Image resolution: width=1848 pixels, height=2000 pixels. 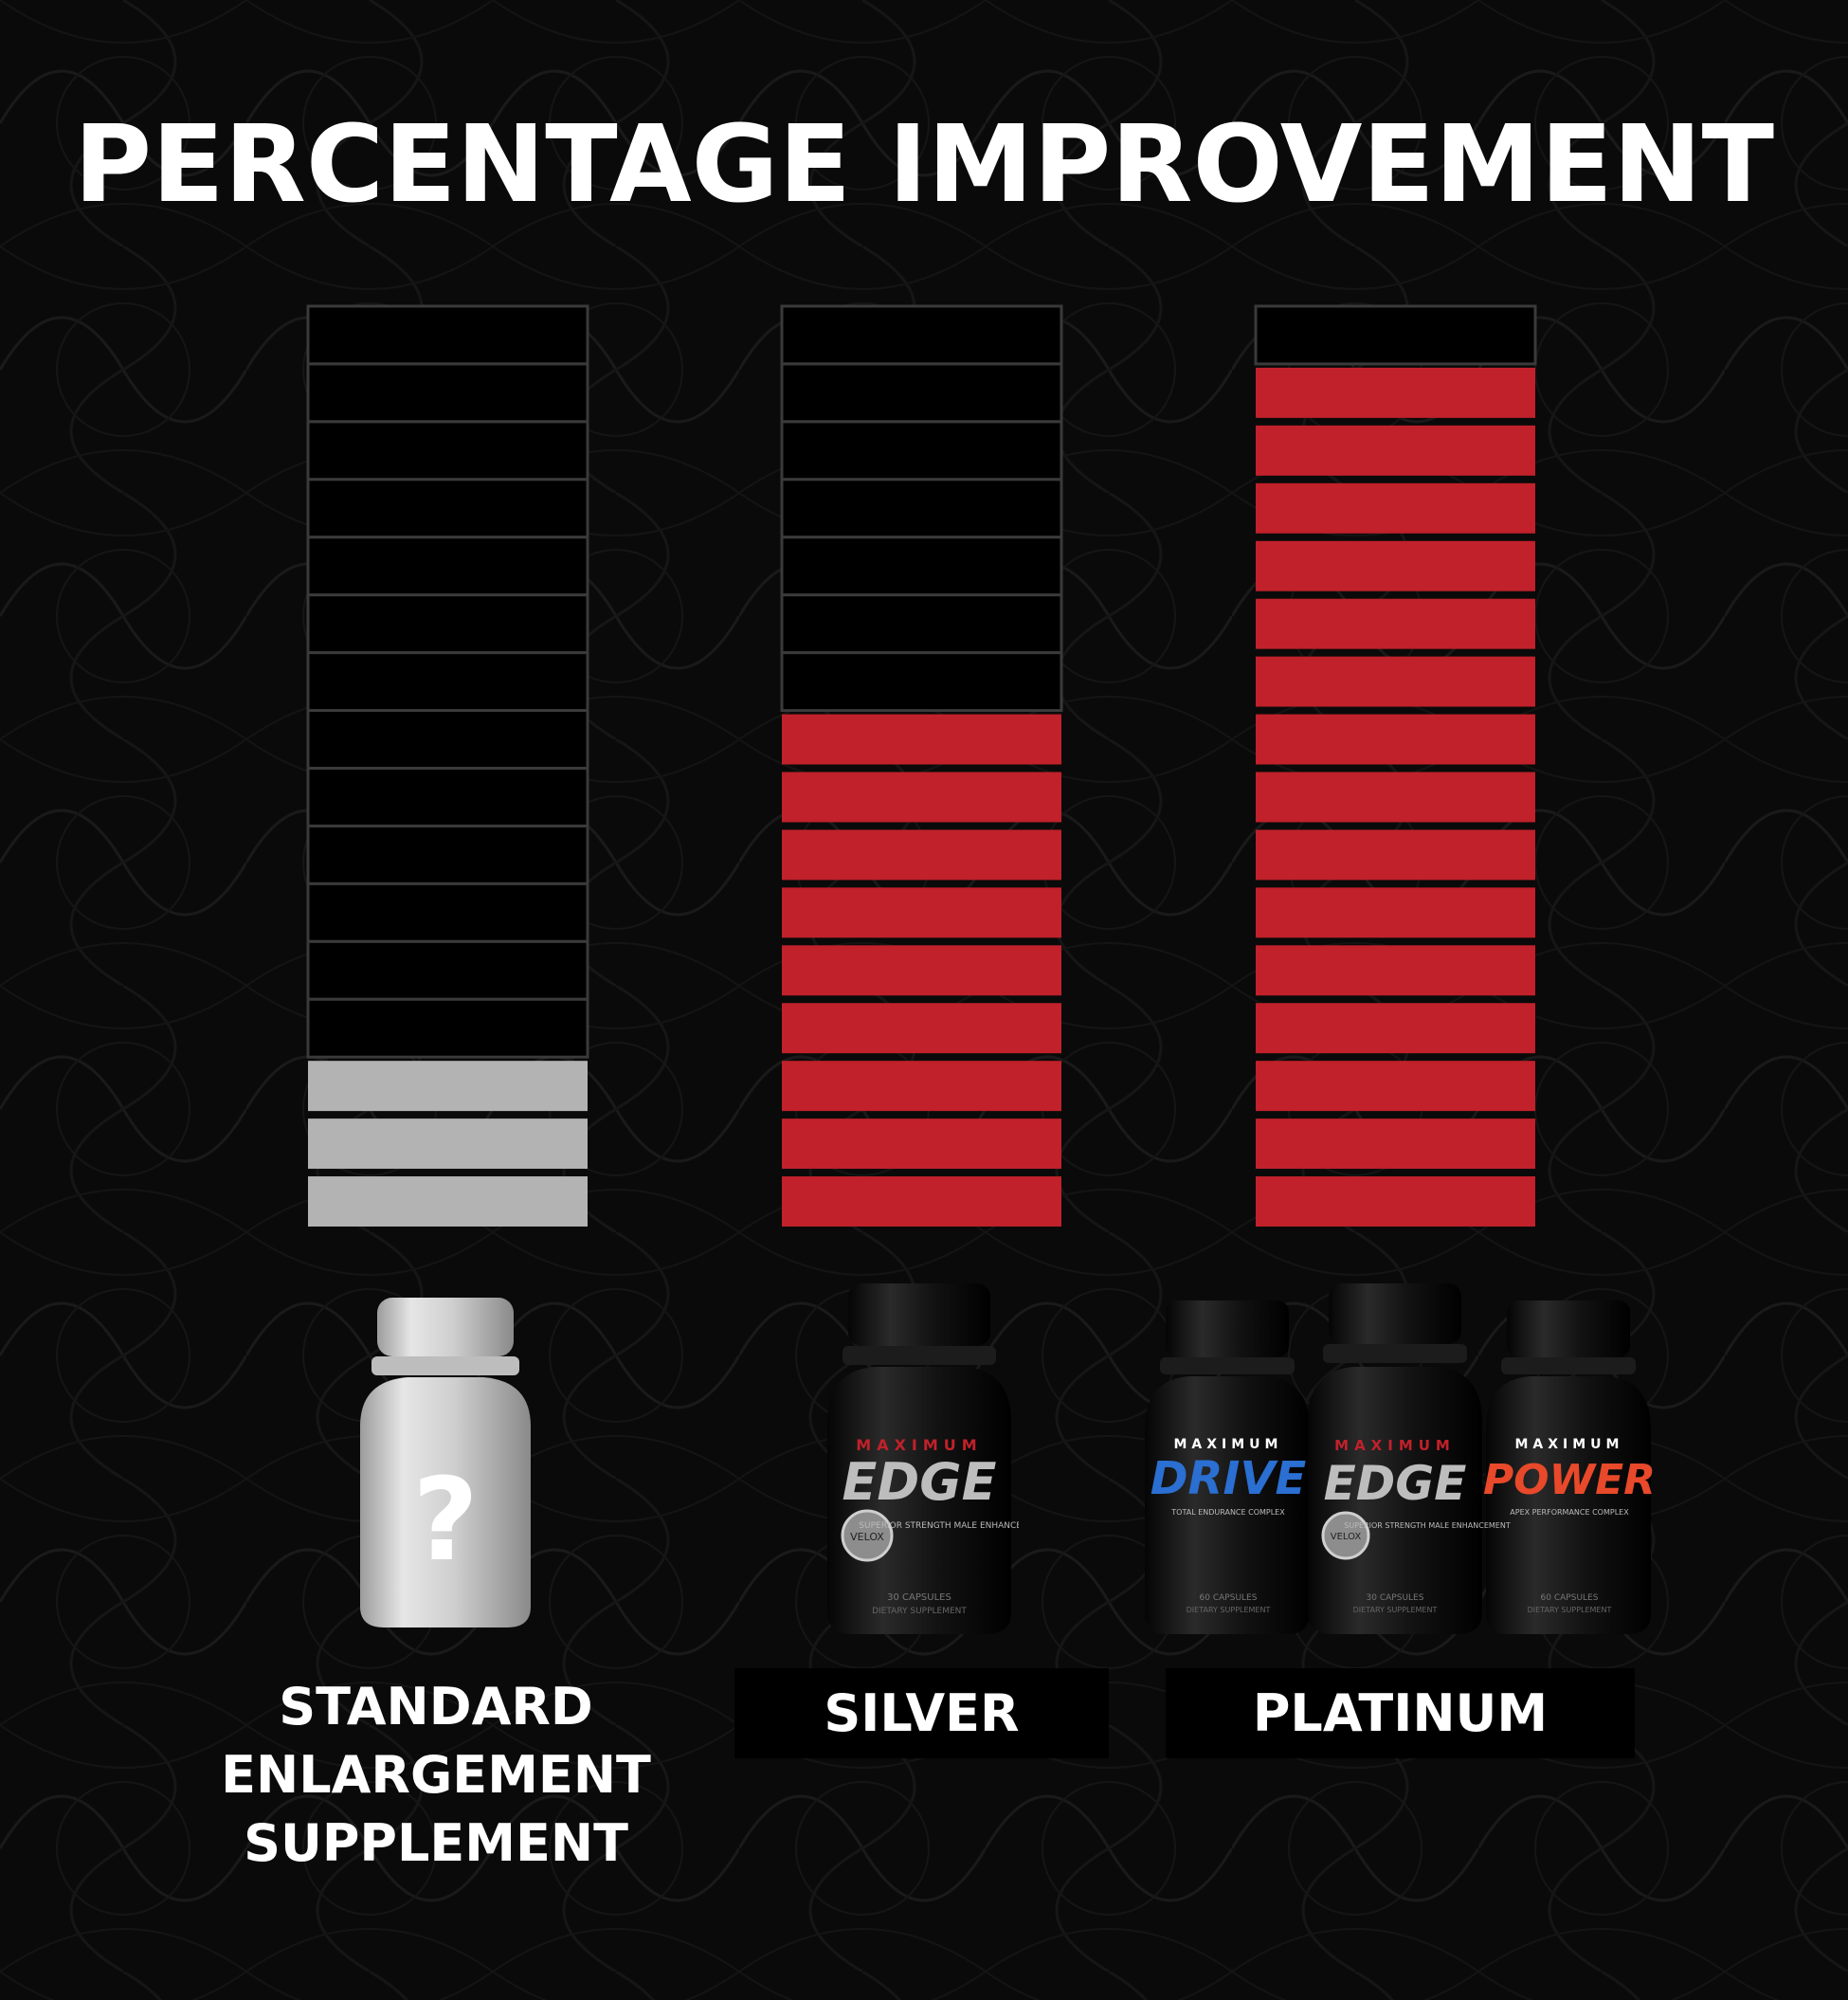 I want to click on bar-standard-segment-2-filled, so click(x=448, y=1144).